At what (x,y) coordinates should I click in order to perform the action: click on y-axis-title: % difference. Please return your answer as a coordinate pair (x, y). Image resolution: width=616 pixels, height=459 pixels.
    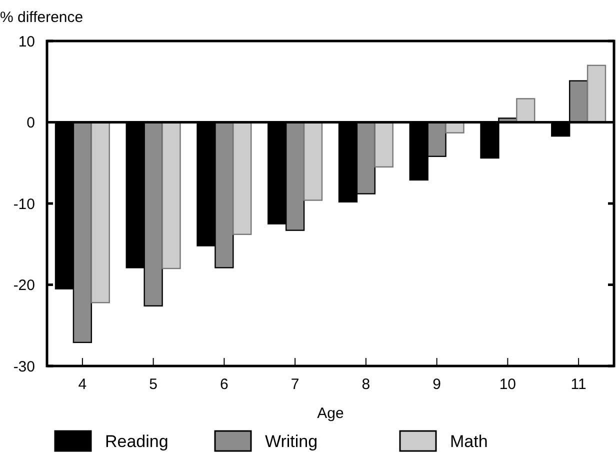
    Looking at the image, I should click on (42, 17).